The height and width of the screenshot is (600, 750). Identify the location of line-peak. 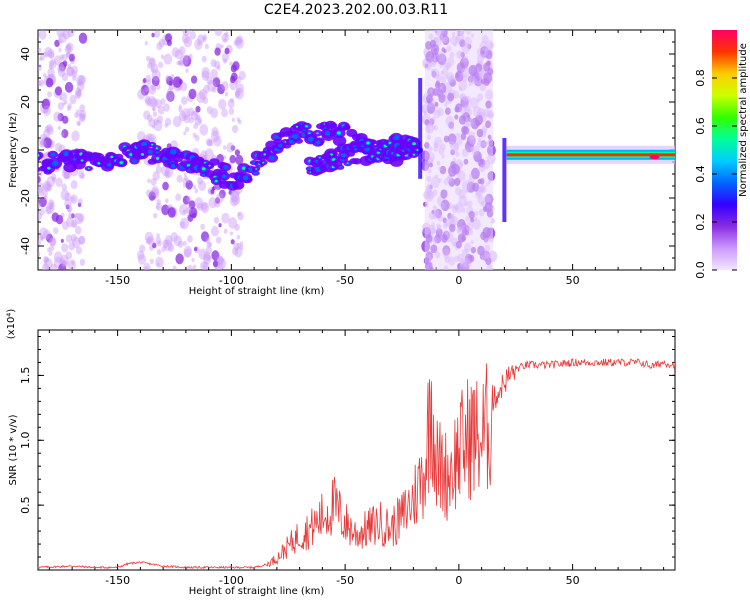
(654, 157).